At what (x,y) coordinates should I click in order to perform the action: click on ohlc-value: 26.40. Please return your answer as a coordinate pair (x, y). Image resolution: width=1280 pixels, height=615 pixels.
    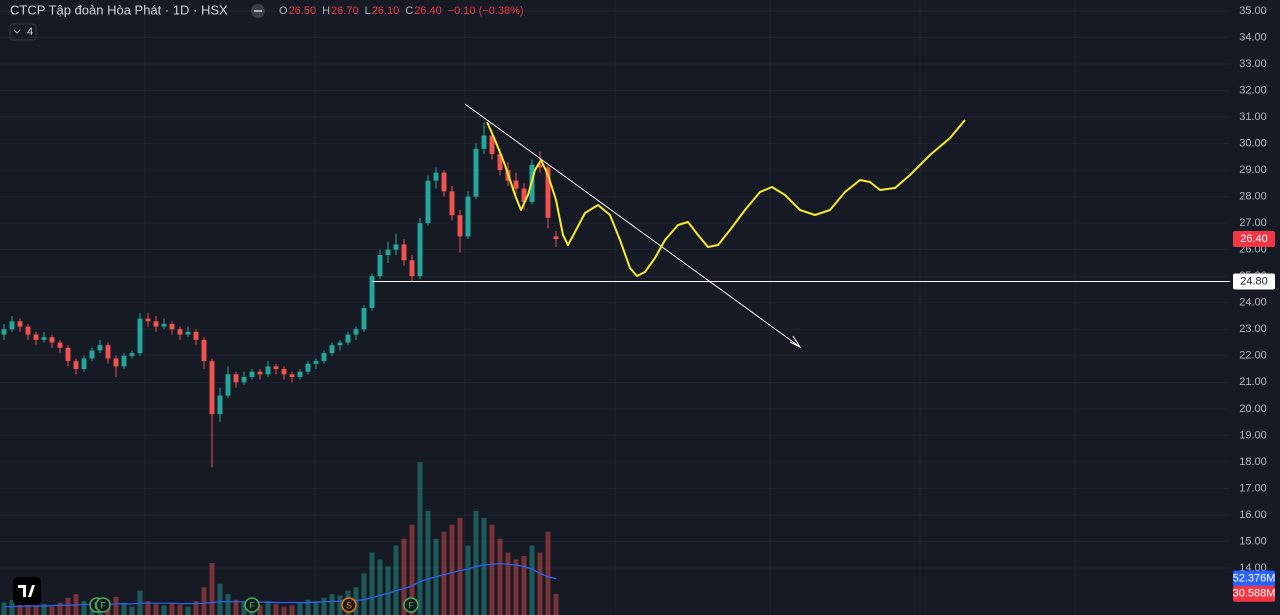
    Looking at the image, I should click on (428, 11).